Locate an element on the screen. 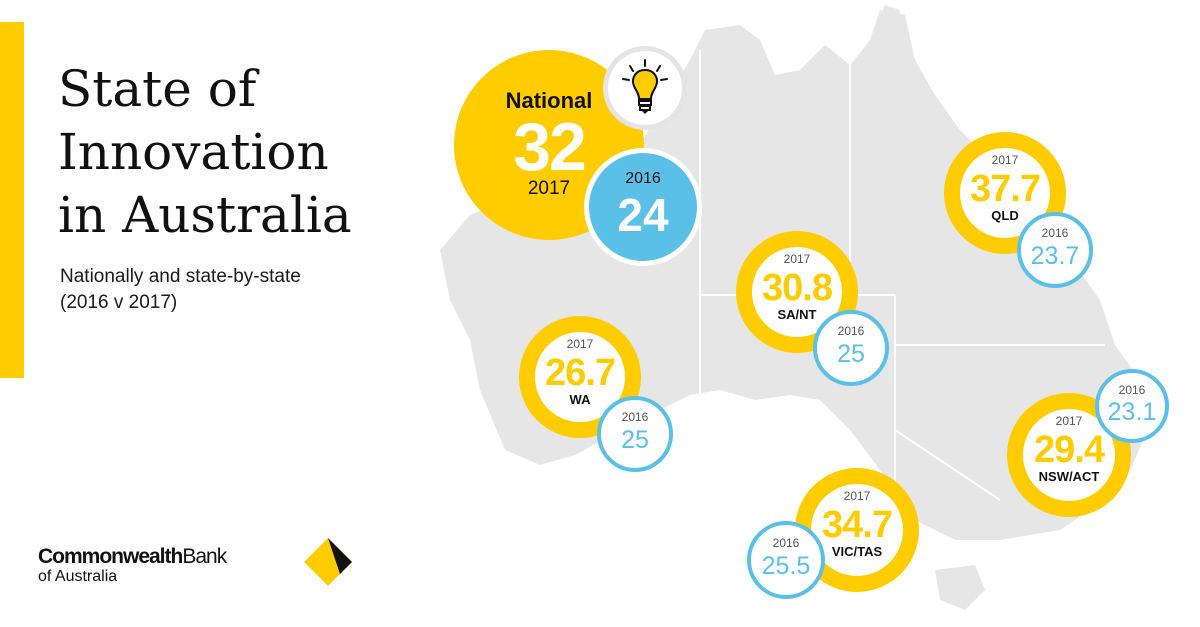 The height and width of the screenshot is (627, 1200). national-value-2016: 24 is located at coordinates (643, 215).